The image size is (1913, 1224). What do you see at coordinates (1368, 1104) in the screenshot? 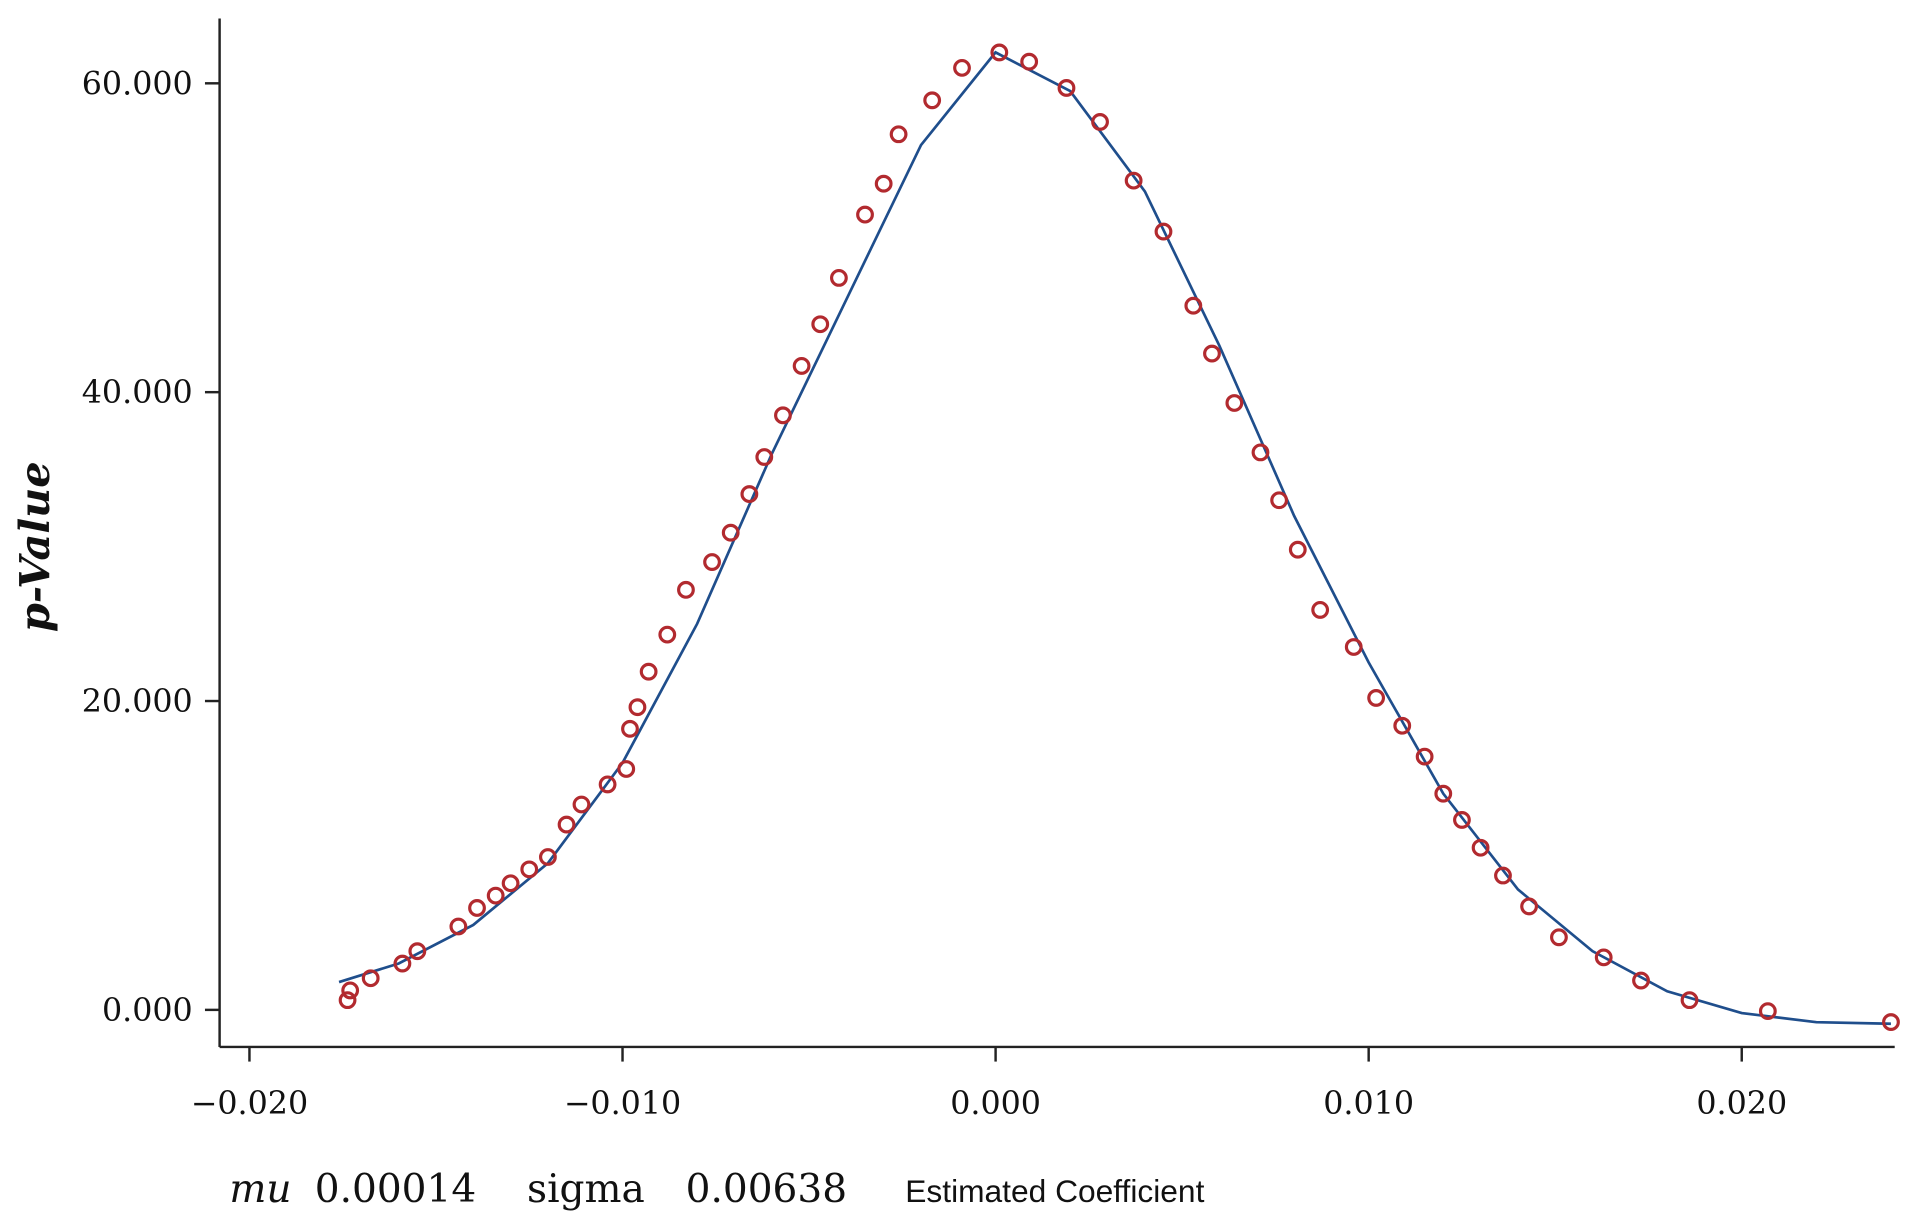
I see `x-tick-label: 0.010` at bounding box center [1368, 1104].